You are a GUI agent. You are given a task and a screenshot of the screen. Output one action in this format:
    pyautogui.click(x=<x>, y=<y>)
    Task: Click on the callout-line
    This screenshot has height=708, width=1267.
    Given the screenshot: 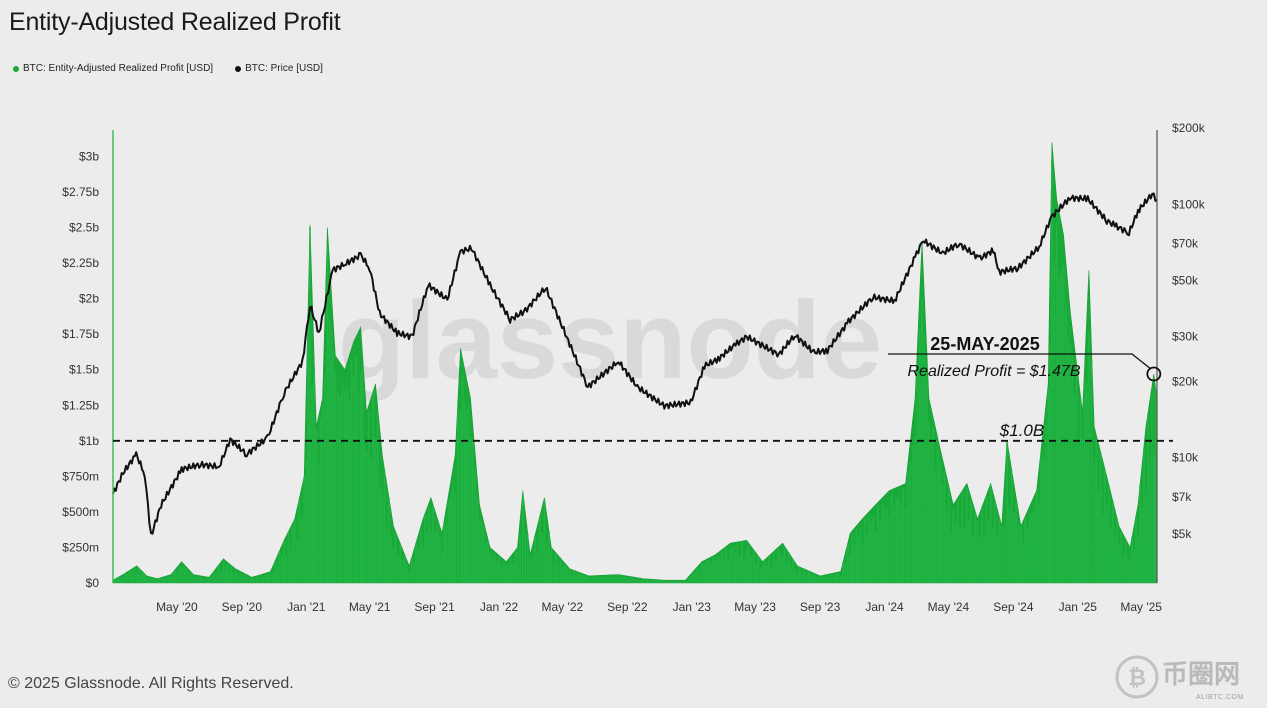 What is the action you would take?
    pyautogui.click(x=1020, y=361)
    